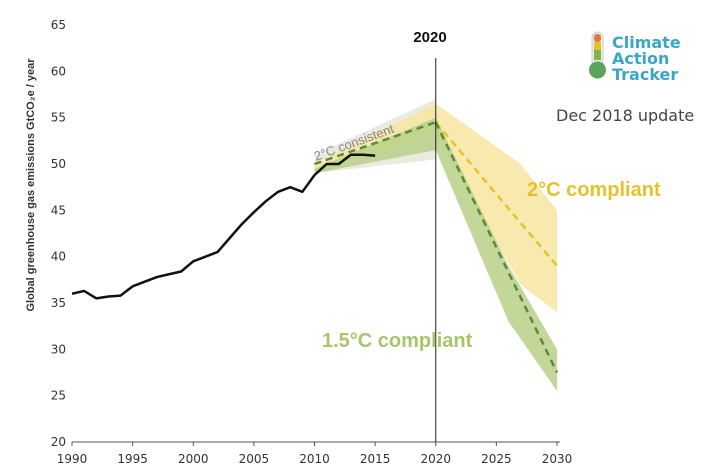  Describe the element at coordinates (58, 442) in the screenshot. I see `y-tick-label: 20` at that location.